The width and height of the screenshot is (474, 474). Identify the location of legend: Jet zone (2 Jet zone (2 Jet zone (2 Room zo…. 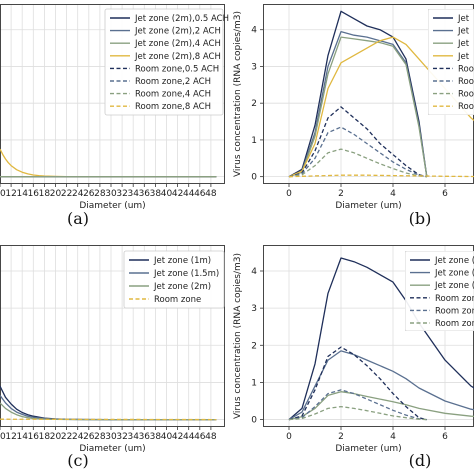
(439, 291).